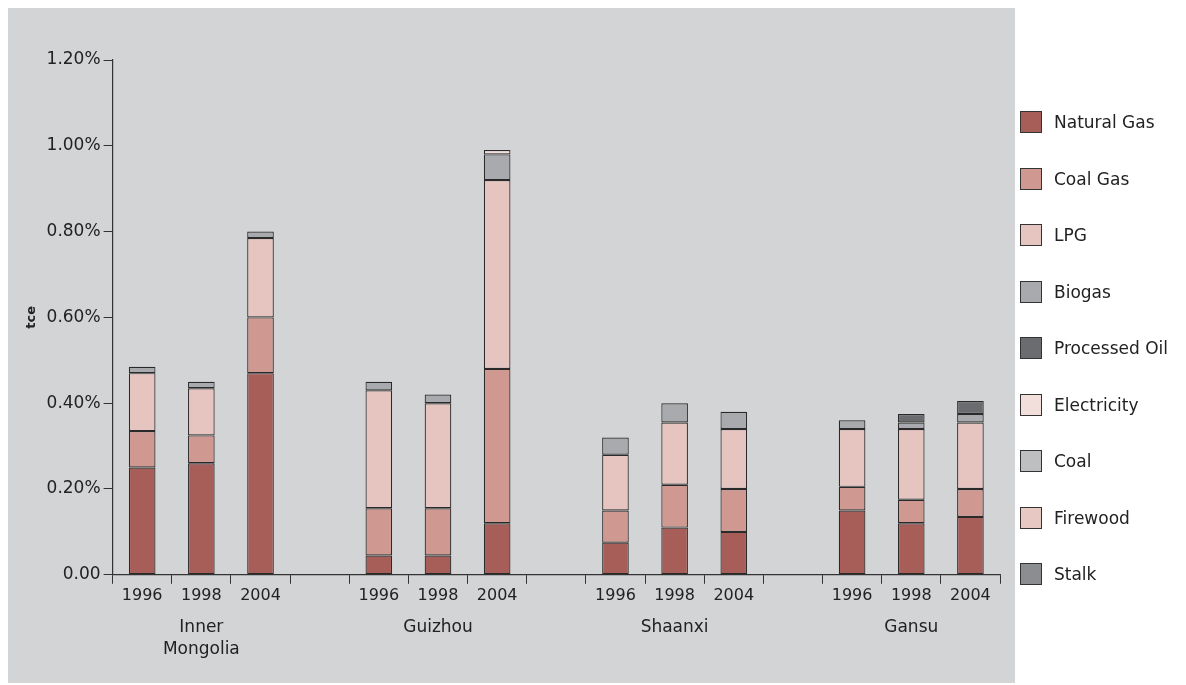  What do you see at coordinates (31, 317) in the screenshot?
I see `y-axis-title: tce` at bounding box center [31, 317].